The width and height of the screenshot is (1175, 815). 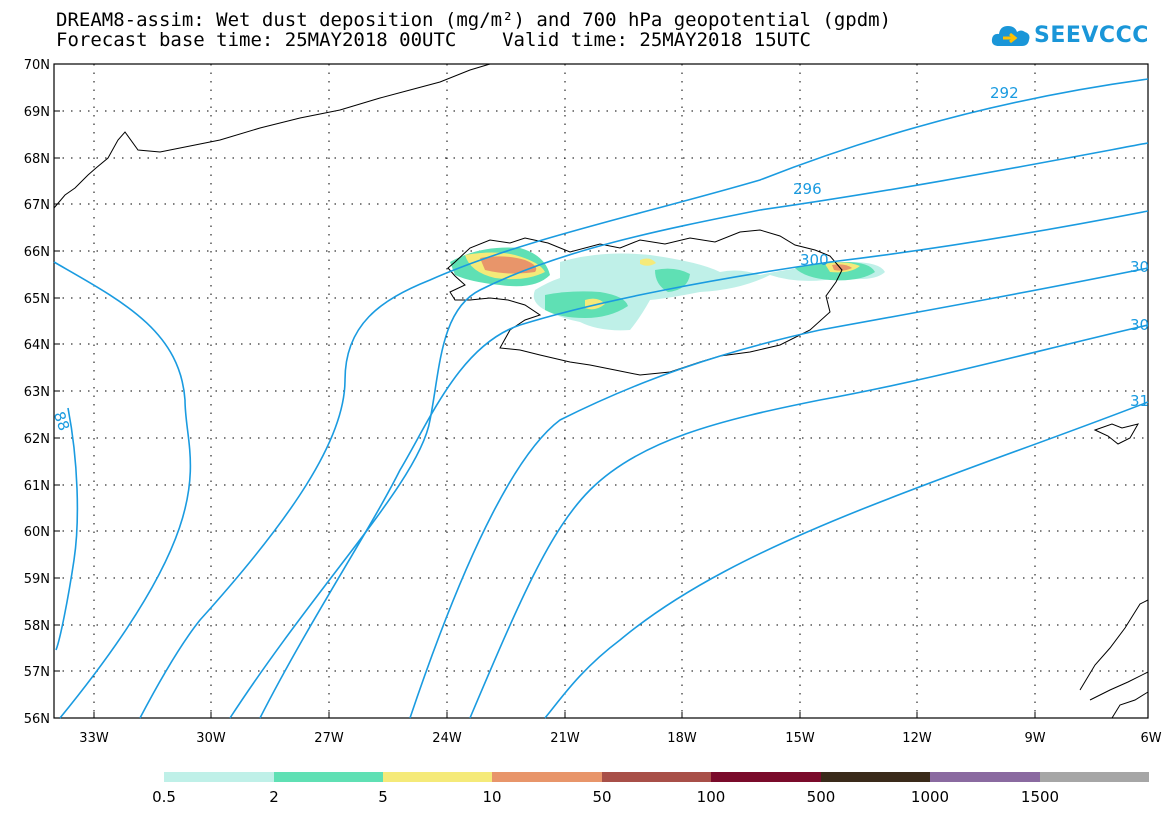 I want to click on lat-label: 56N, so click(x=37, y=719).